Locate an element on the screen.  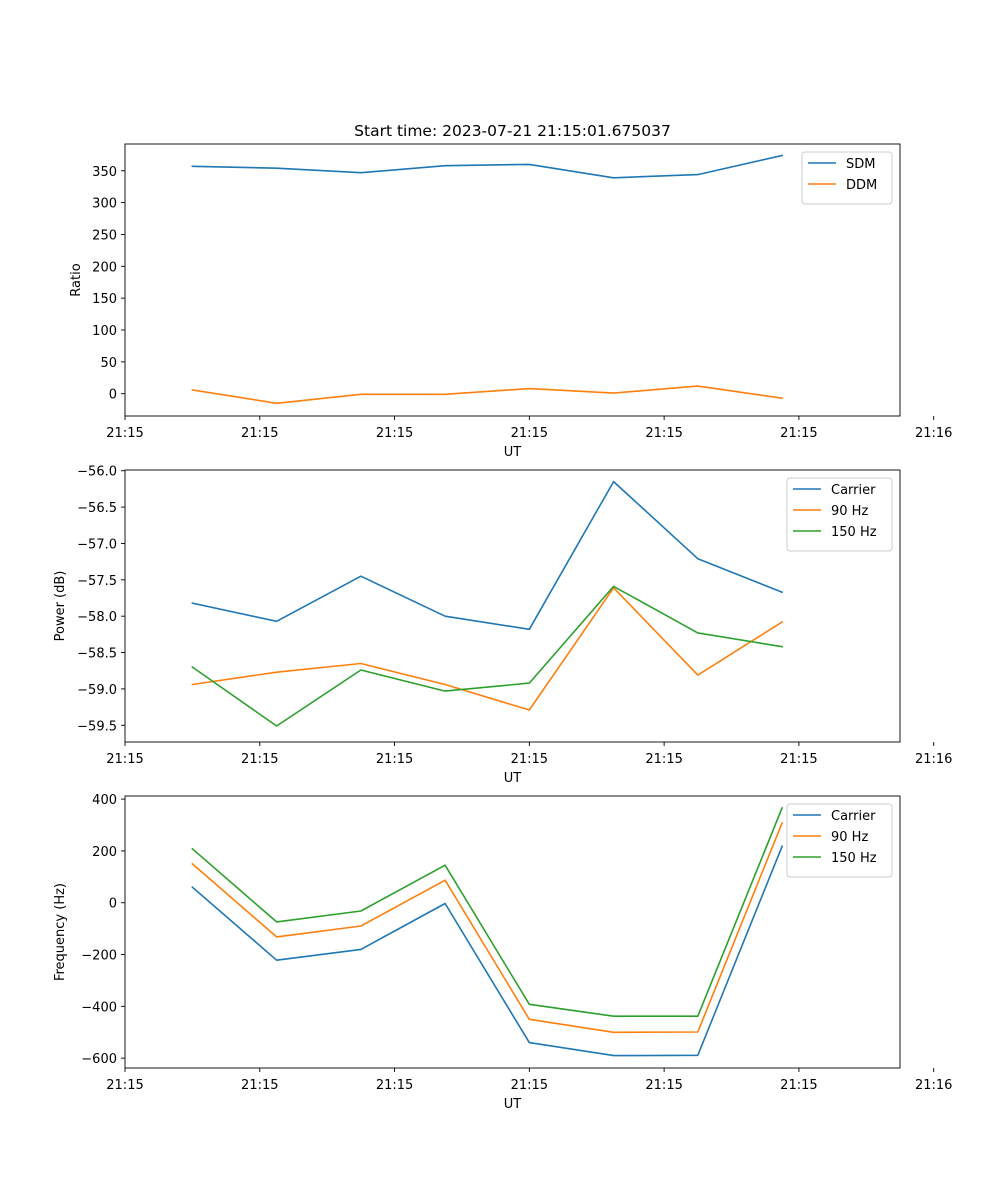
y-axis-label: Power (dB) is located at coordinates (60, 606).